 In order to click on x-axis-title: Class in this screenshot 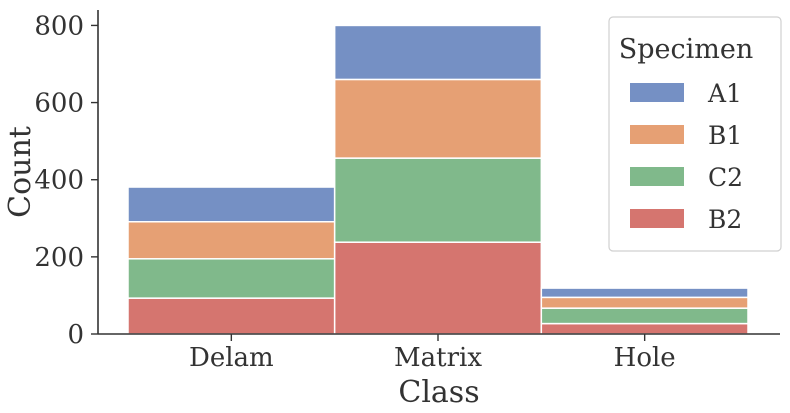, I will do `click(438, 392)`.